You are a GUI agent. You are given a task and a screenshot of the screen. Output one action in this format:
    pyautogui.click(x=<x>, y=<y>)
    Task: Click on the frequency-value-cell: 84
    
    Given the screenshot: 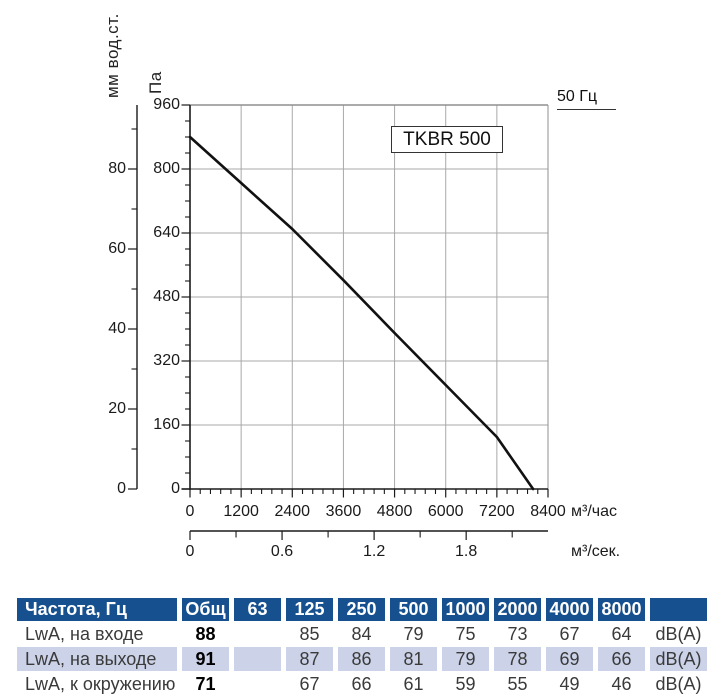 What is the action you would take?
    pyautogui.click(x=361, y=633)
    